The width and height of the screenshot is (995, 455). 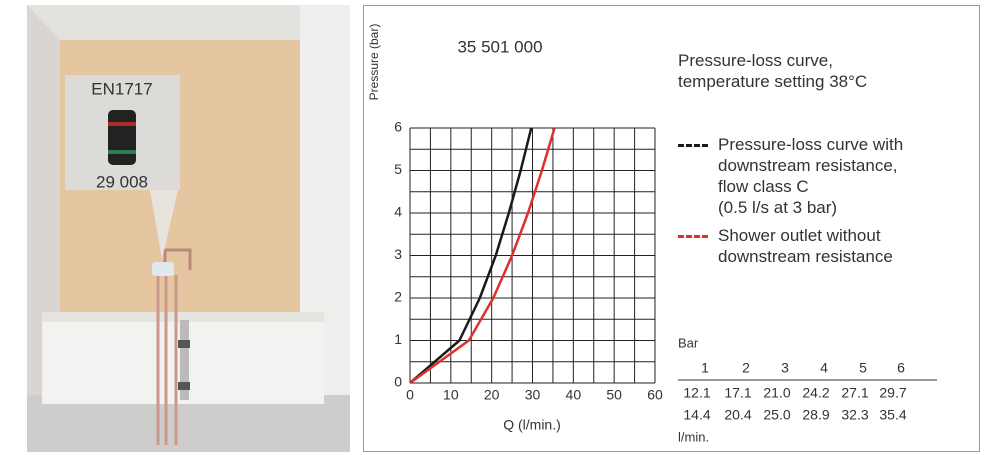 What do you see at coordinates (164, 225) in the screenshot?
I see `callout-pointer` at bounding box center [164, 225].